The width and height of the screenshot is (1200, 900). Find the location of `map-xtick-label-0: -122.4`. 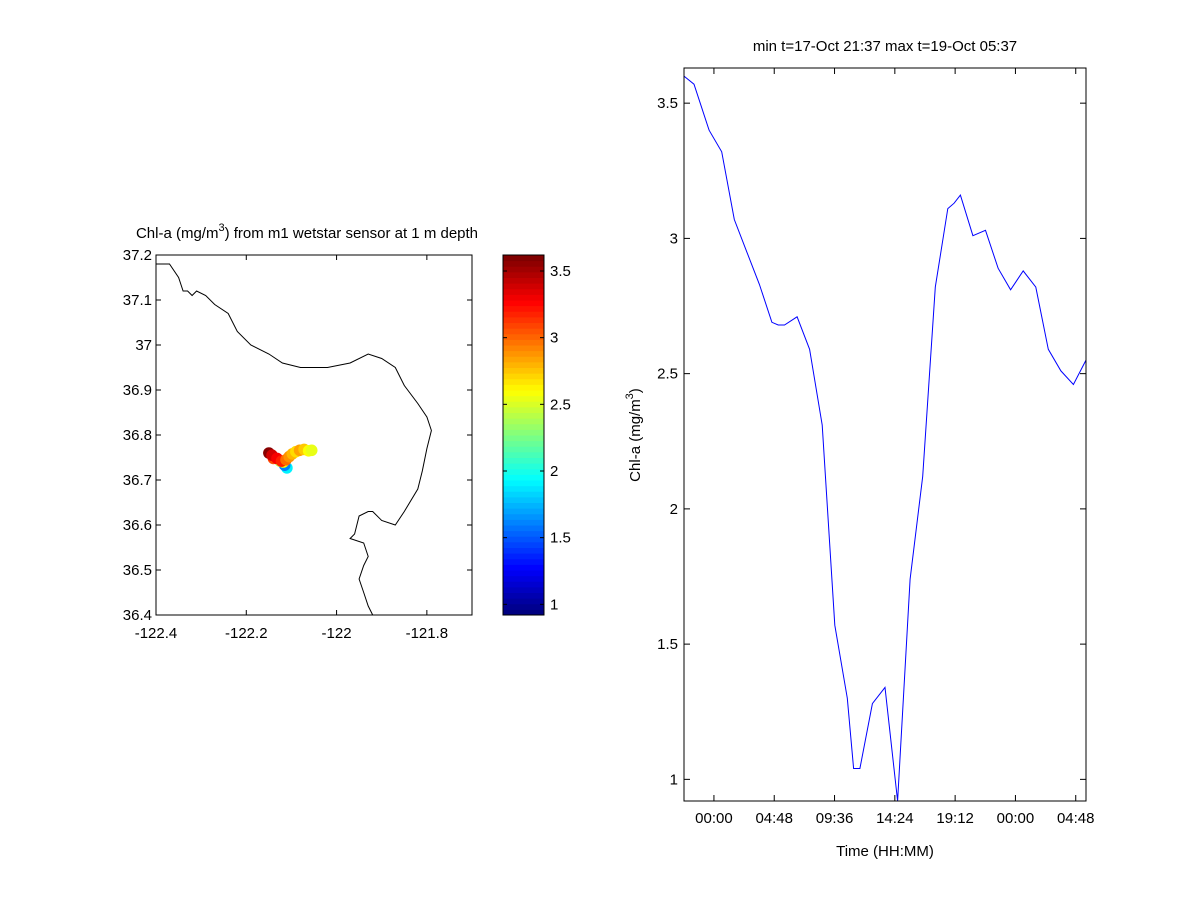

map-xtick-label-0: -122.4 is located at coordinates (156, 633).